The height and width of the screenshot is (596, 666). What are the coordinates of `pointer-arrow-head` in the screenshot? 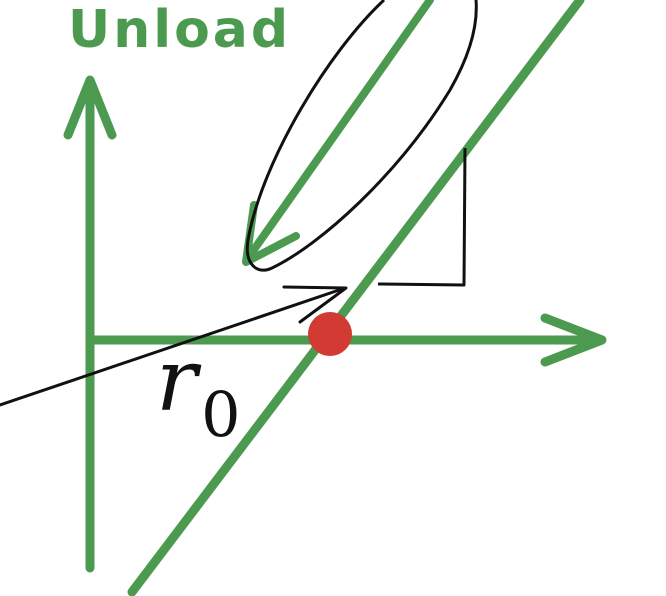 It's located at (315, 304).